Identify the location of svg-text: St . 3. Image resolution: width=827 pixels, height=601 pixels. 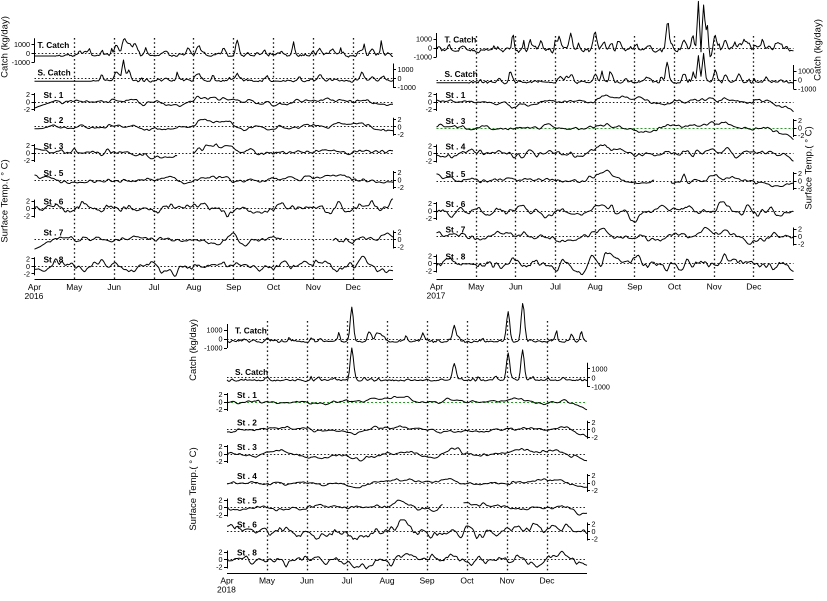
(54, 146).